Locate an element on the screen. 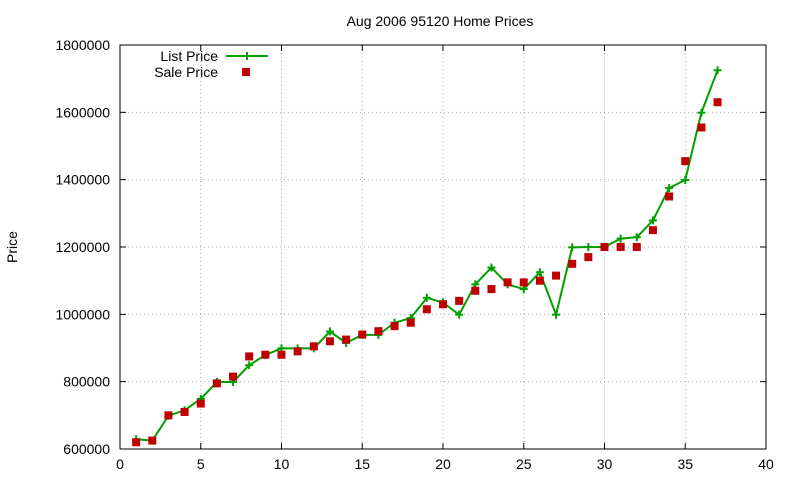 The image size is (800, 480). x-tick-label: 5 is located at coordinates (201, 464).